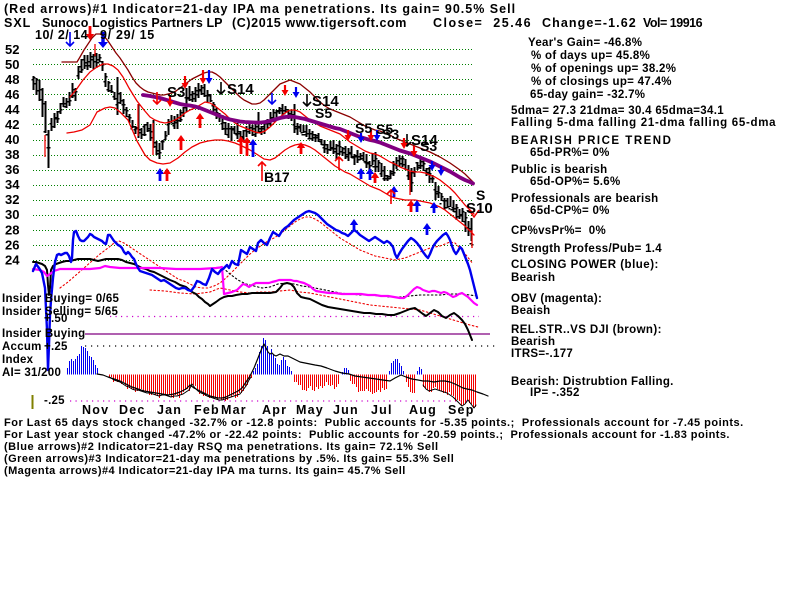 The image size is (800, 600). Describe the element at coordinates (54, 401) in the screenshot. I see `svg-text: -.25` at that location.